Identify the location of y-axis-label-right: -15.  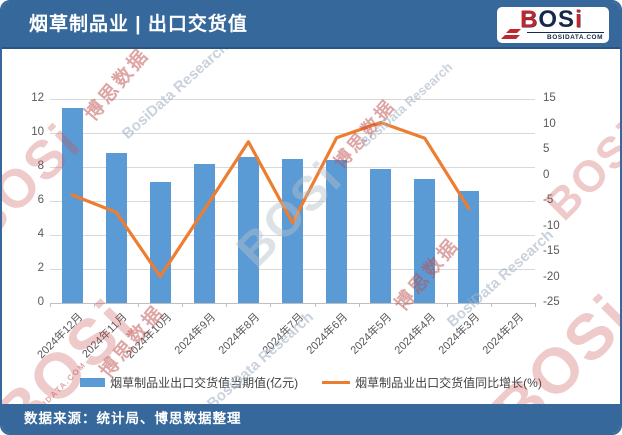
(551, 251).